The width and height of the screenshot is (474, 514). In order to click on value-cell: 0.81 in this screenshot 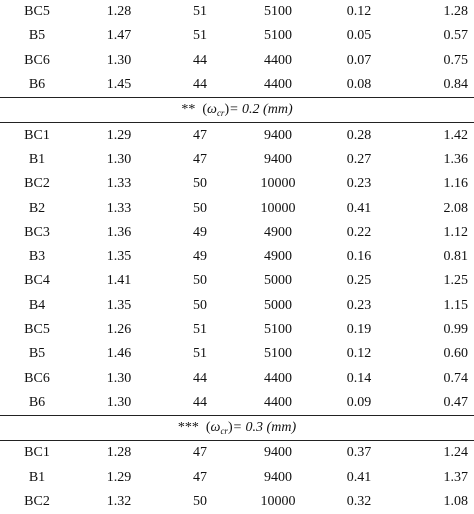, I will do `click(456, 257)`.